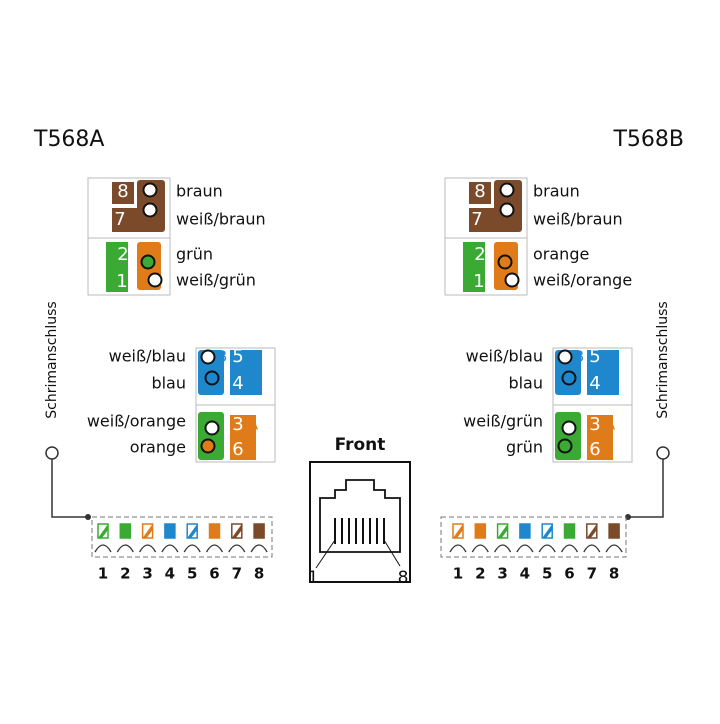 This screenshot has width=720, height=724. What do you see at coordinates (313, 578) in the screenshot?
I see `jack-pin-label: 1` at bounding box center [313, 578].